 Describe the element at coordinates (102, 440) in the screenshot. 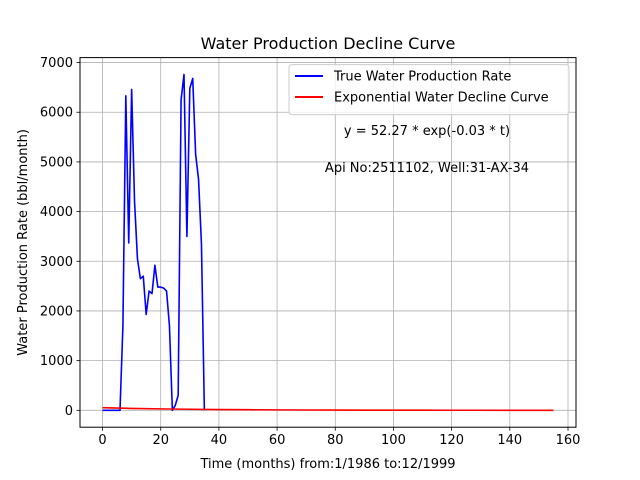

I see `x-tick-label: 0` at that location.